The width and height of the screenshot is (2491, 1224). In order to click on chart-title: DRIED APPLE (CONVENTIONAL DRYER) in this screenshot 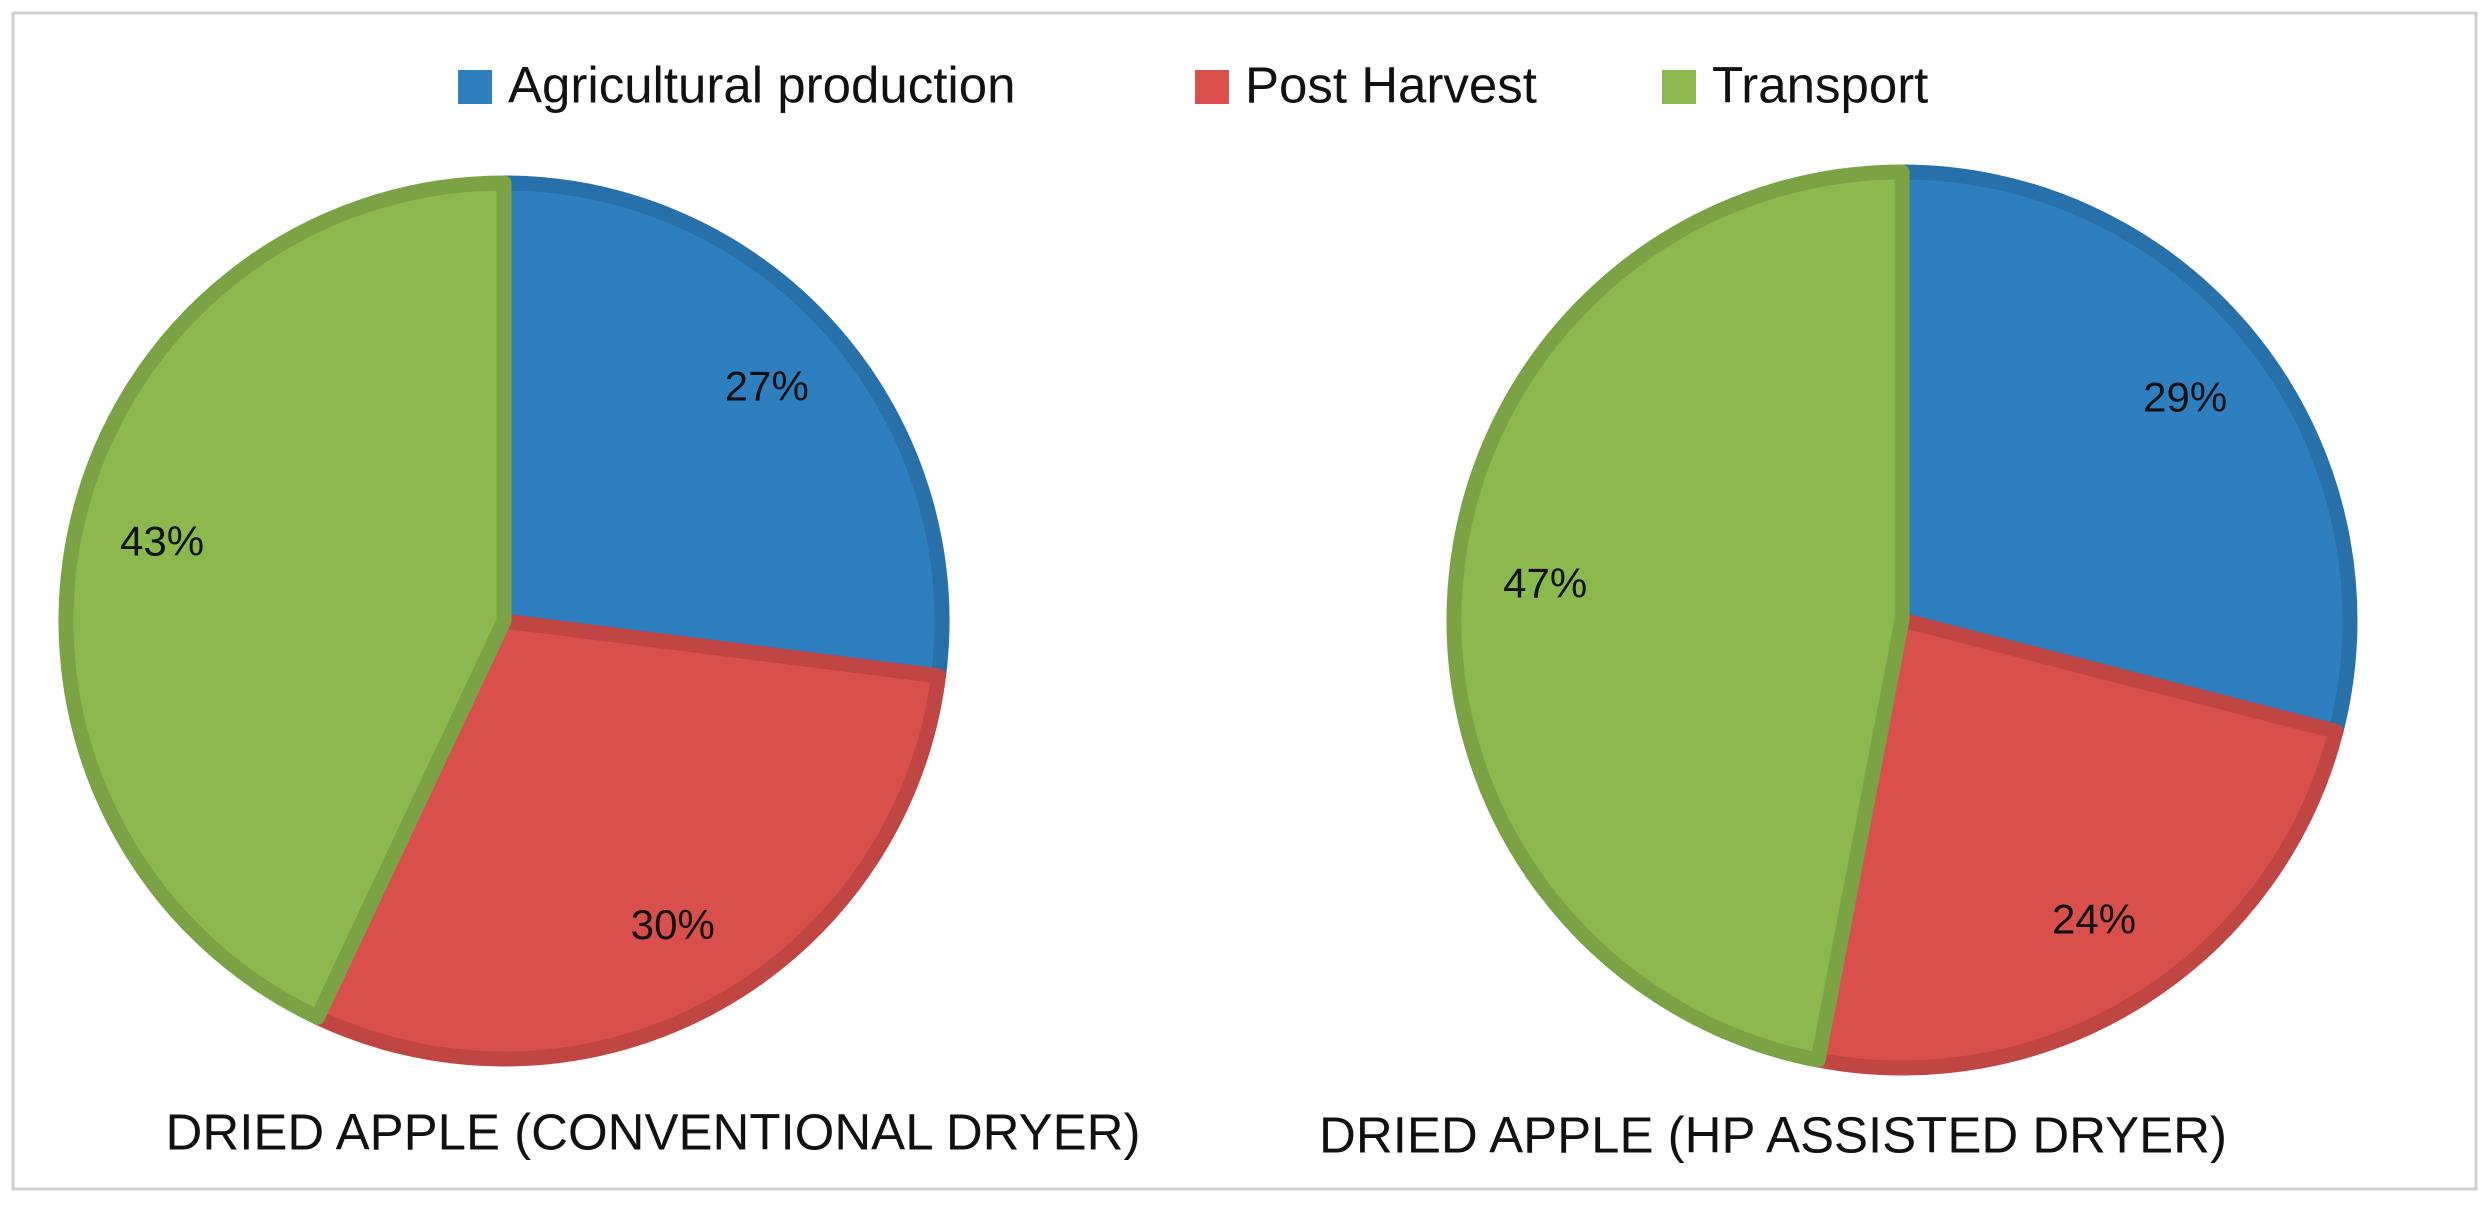, I will do `click(653, 1131)`.